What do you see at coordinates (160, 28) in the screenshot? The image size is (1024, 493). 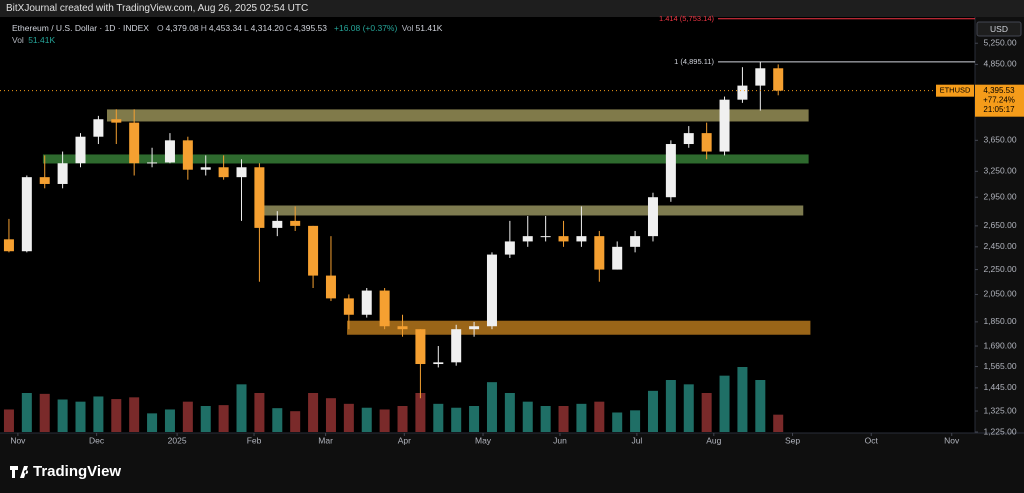 I see `ohlc-key: O` at bounding box center [160, 28].